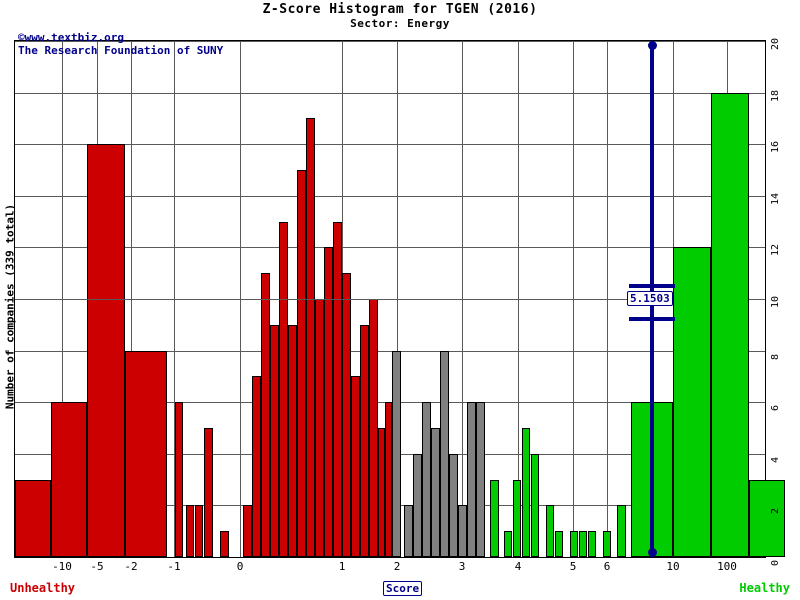  What do you see at coordinates (673, 566) in the screenshot?
I see `x-tick-label: 10` at bounding box center [673, 566].